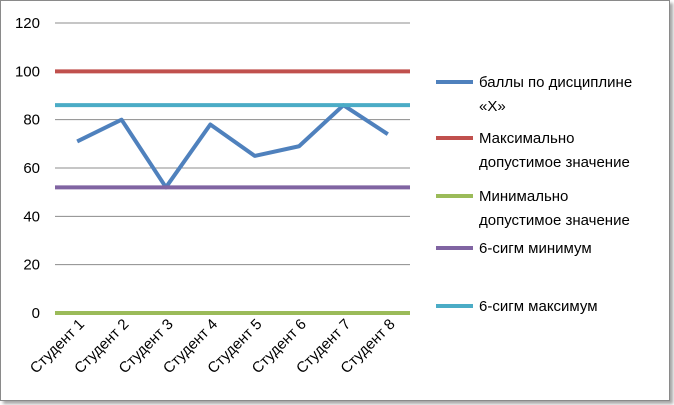 The height and width of the screenshot is (405, 674). Describe the element at coordinates (36, 313) in the screenshot. I see `y-tick-label: 0` at that location.